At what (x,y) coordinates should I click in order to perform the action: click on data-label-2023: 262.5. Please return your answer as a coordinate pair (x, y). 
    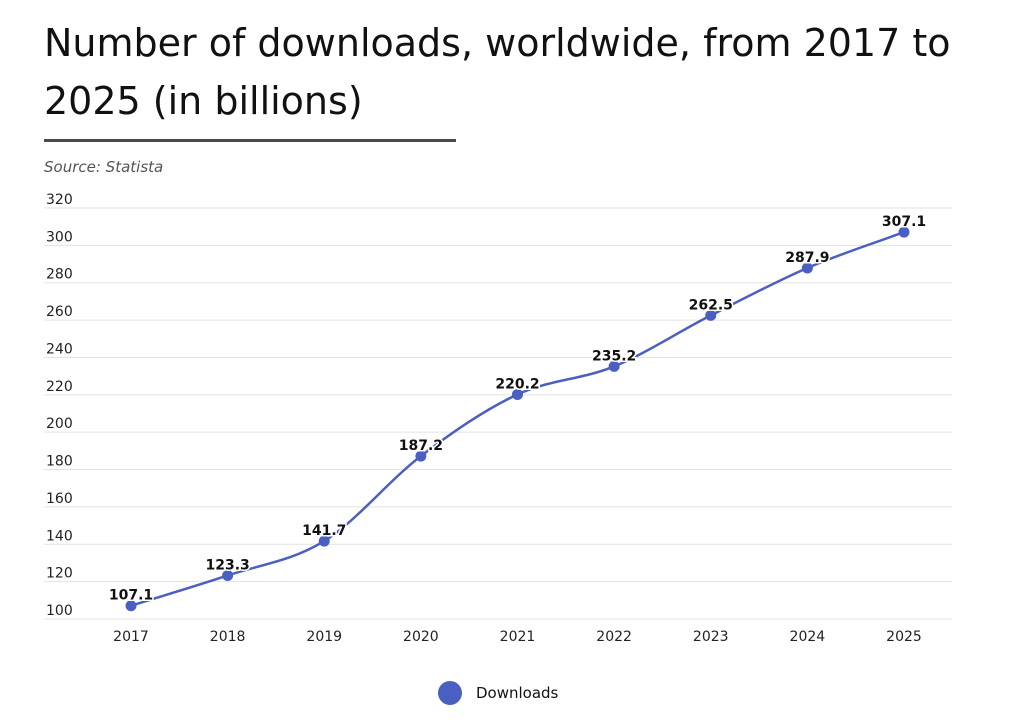
    Looking at the image, I should click on (711, 305).